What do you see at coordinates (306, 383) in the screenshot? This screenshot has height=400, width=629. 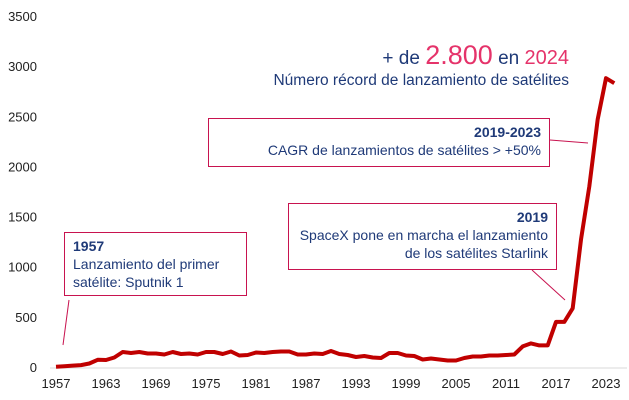 I see `x-tick-label: 1987` at bounding box center [306, 383].